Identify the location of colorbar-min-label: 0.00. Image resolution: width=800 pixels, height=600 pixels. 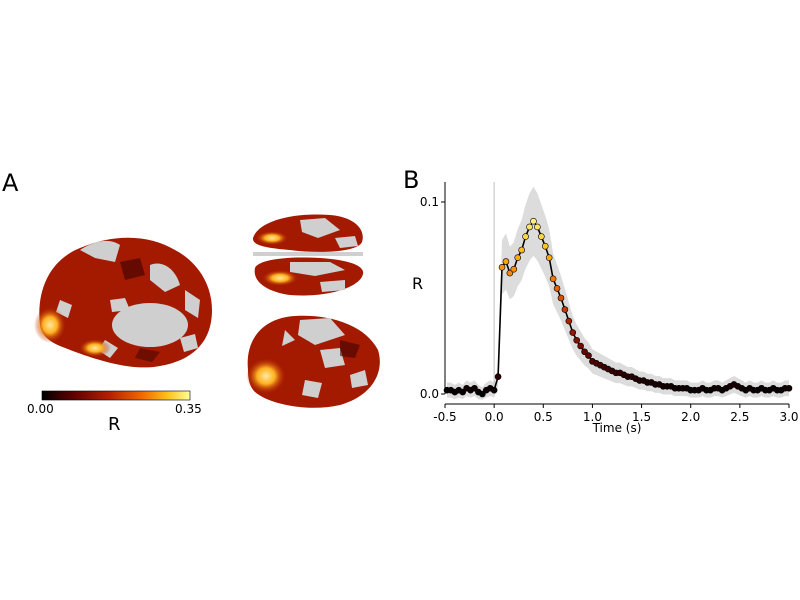
(40, 409).